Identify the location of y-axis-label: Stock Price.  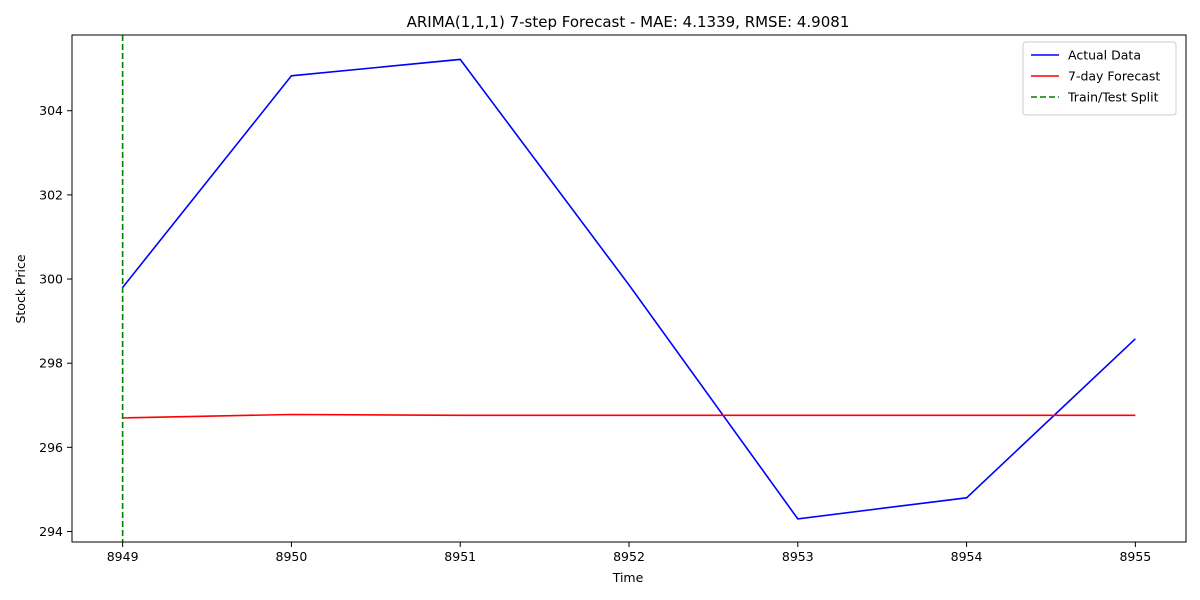
(20, 288).